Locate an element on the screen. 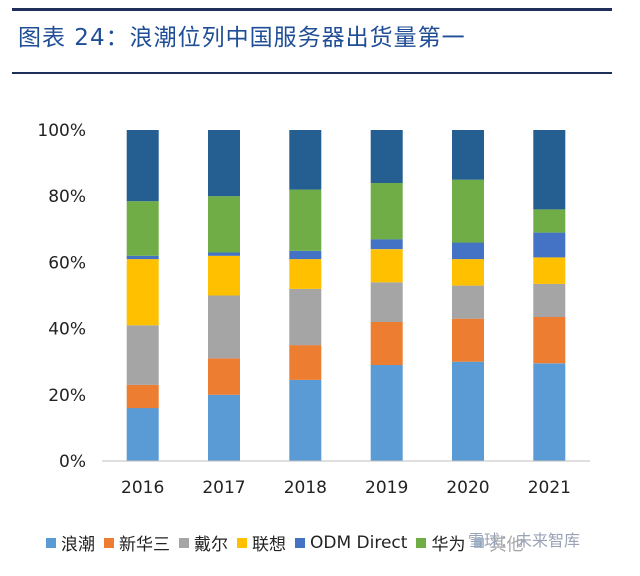  x-tick-label: 2021 is located at coordinates (549, 488).